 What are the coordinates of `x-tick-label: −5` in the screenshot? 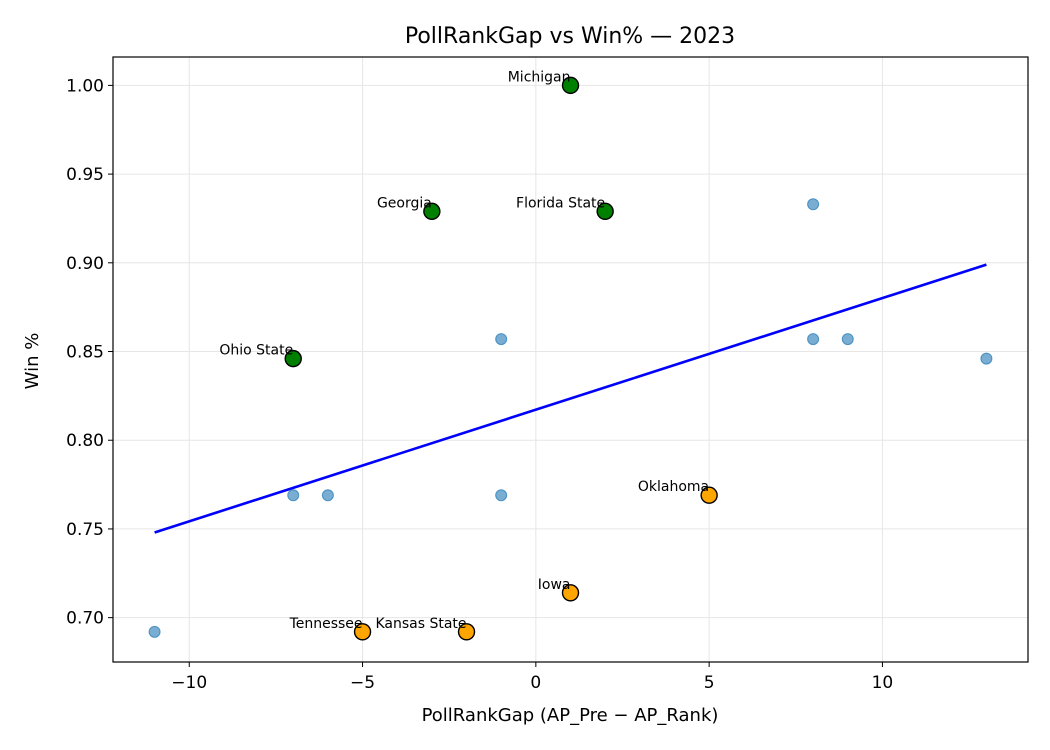 It's located at (362, 683).